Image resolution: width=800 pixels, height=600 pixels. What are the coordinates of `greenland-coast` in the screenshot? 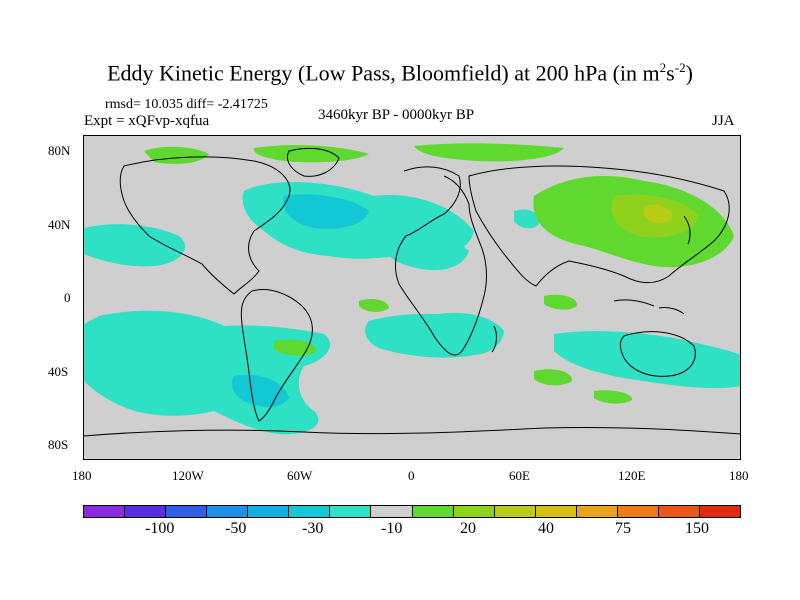 It's located at (313, 162).